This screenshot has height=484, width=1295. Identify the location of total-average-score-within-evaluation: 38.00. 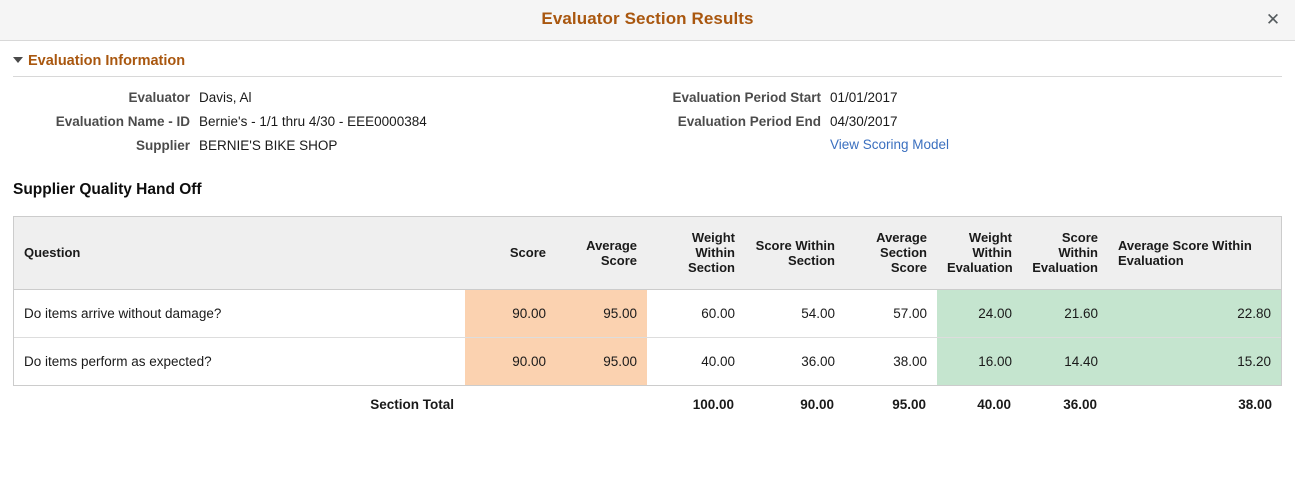
(1255, 404).